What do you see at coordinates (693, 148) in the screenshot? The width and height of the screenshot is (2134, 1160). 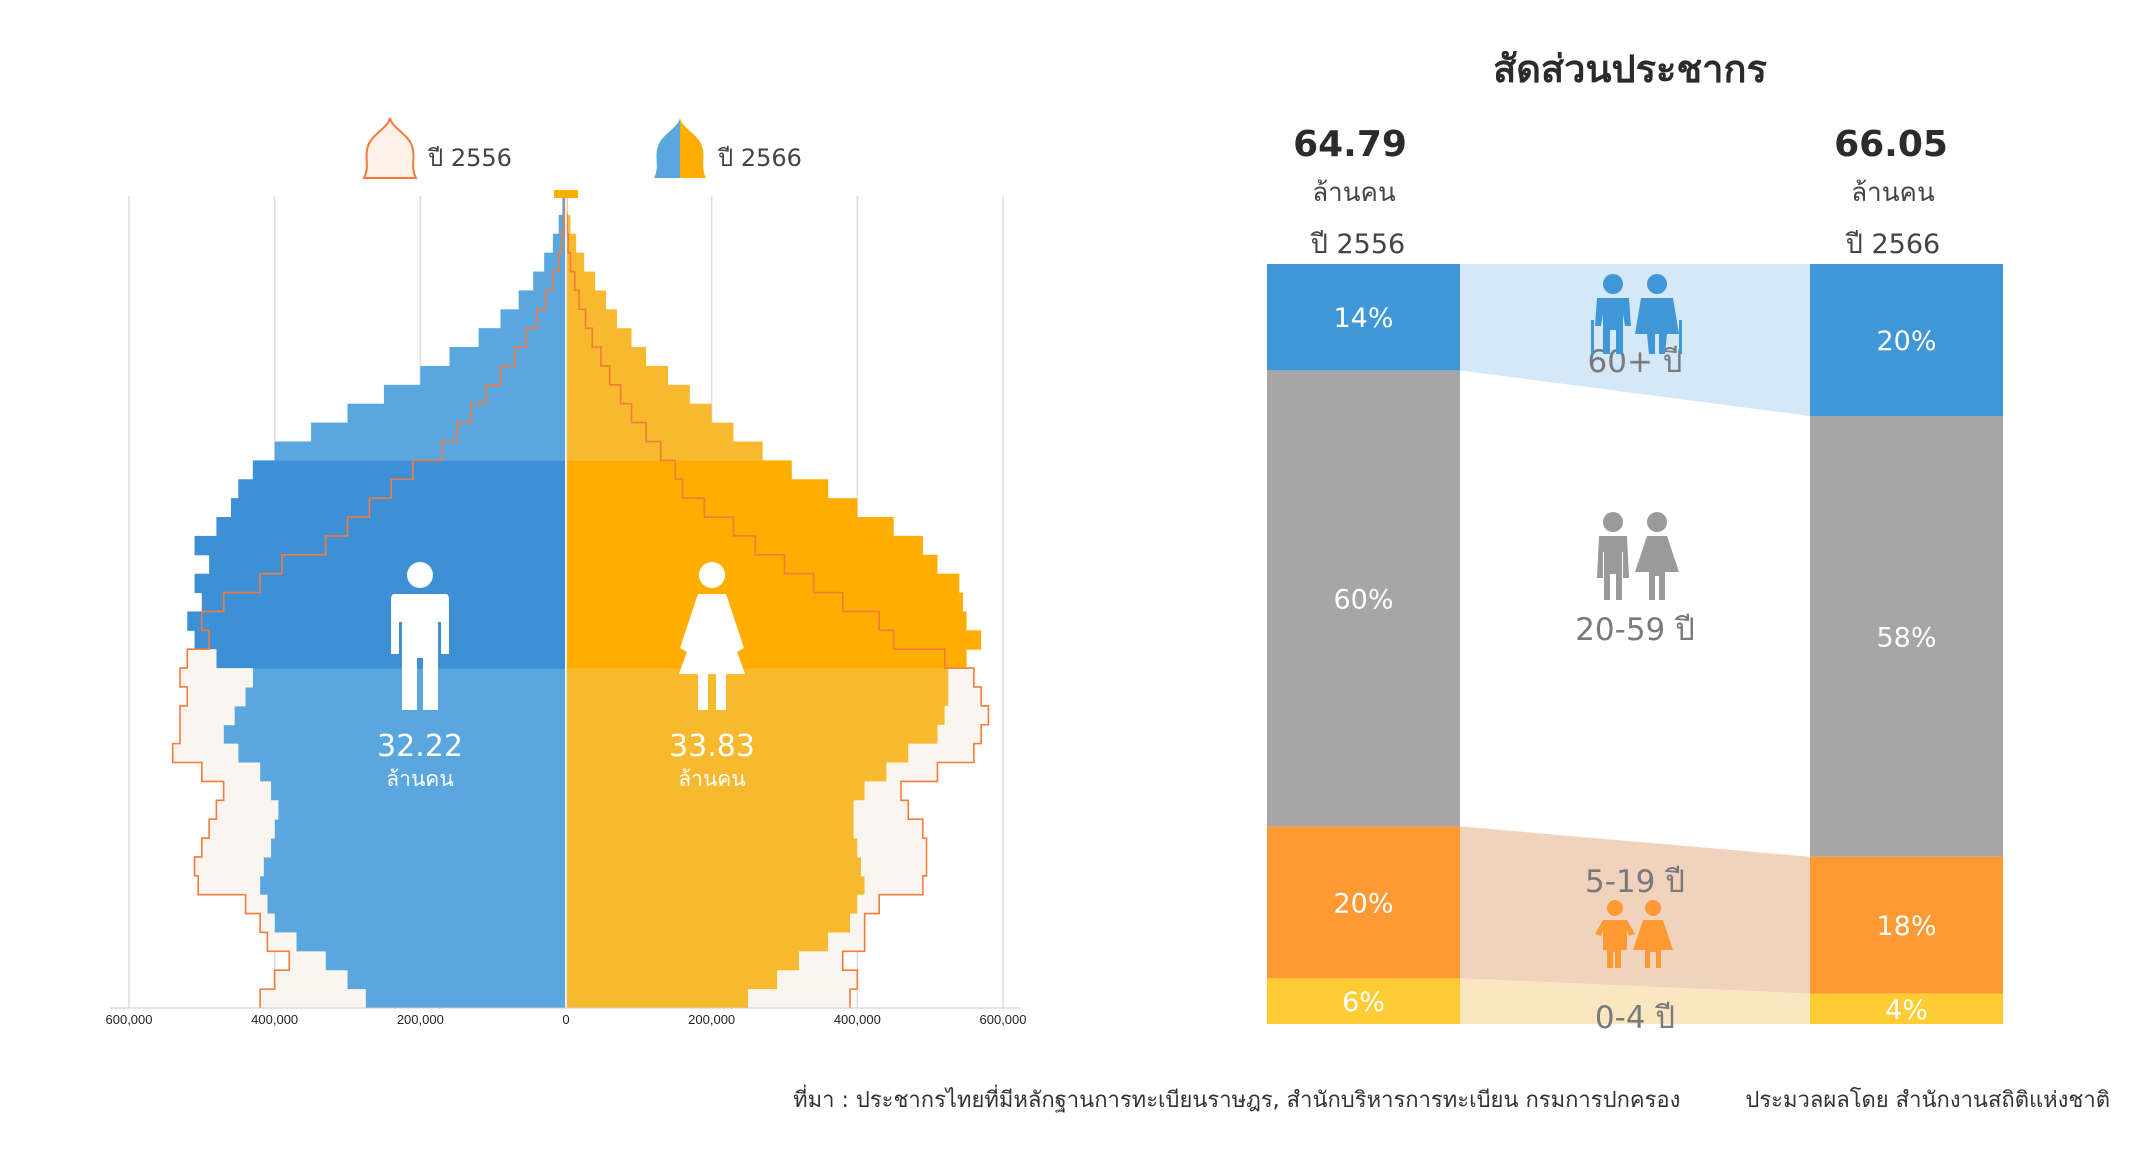 I see `filled-pyramid-female` at bounding box center [693, 148].